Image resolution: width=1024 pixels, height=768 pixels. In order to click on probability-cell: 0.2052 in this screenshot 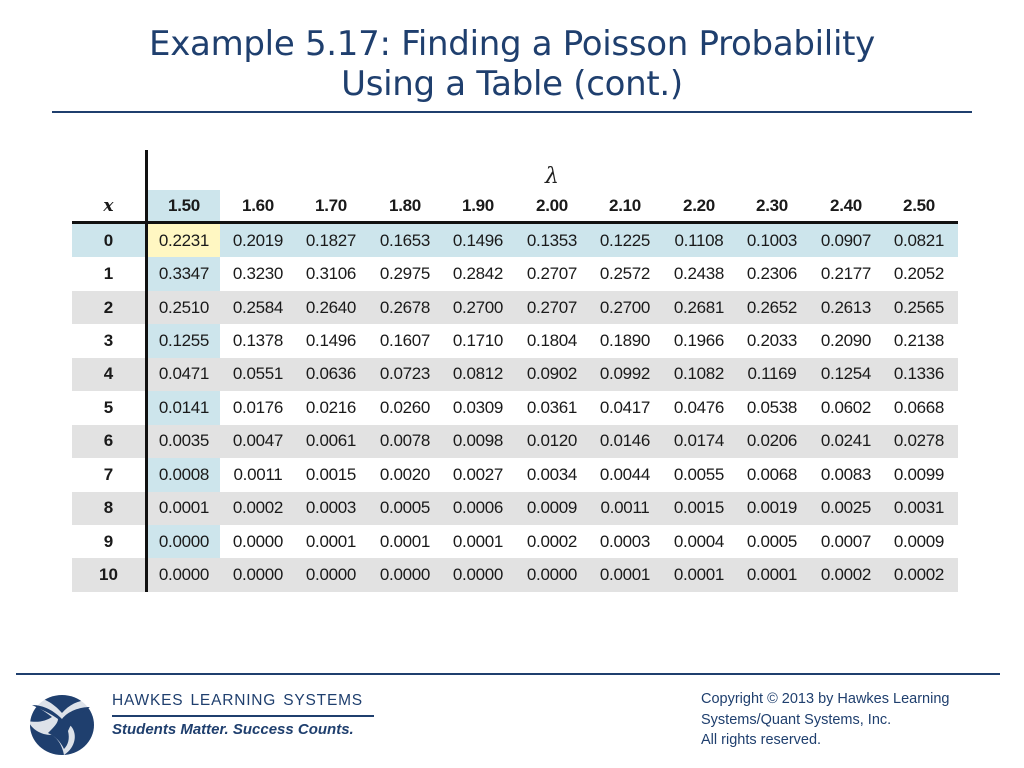, I will do `click(919, 274)`.